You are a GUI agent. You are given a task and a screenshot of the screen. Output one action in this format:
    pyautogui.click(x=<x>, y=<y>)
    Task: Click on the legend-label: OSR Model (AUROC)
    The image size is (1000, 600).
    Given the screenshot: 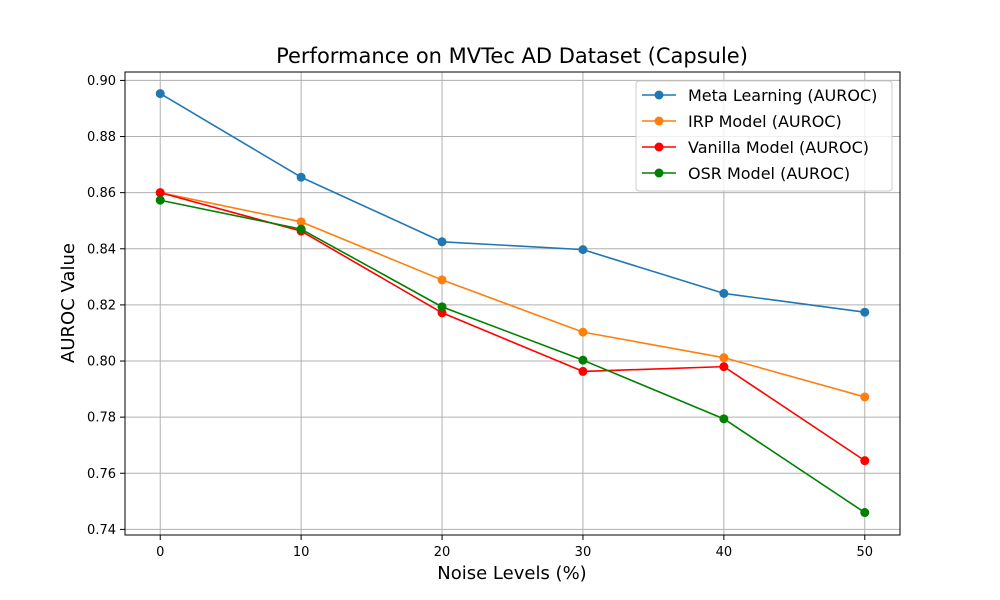 What is the action you would take?
    pyautogui.click(x=769, y=173)
    